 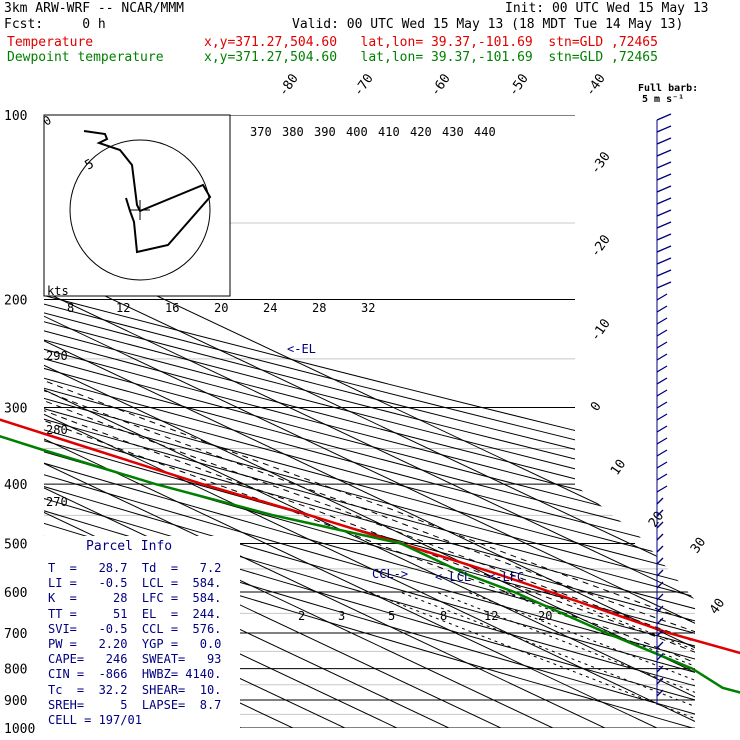 What do you see at coordinates (135, 659) in the screenshot?
I see `parcel-row: CAPE= 246 SWEAT= 93` at bounding box center [135, 659].